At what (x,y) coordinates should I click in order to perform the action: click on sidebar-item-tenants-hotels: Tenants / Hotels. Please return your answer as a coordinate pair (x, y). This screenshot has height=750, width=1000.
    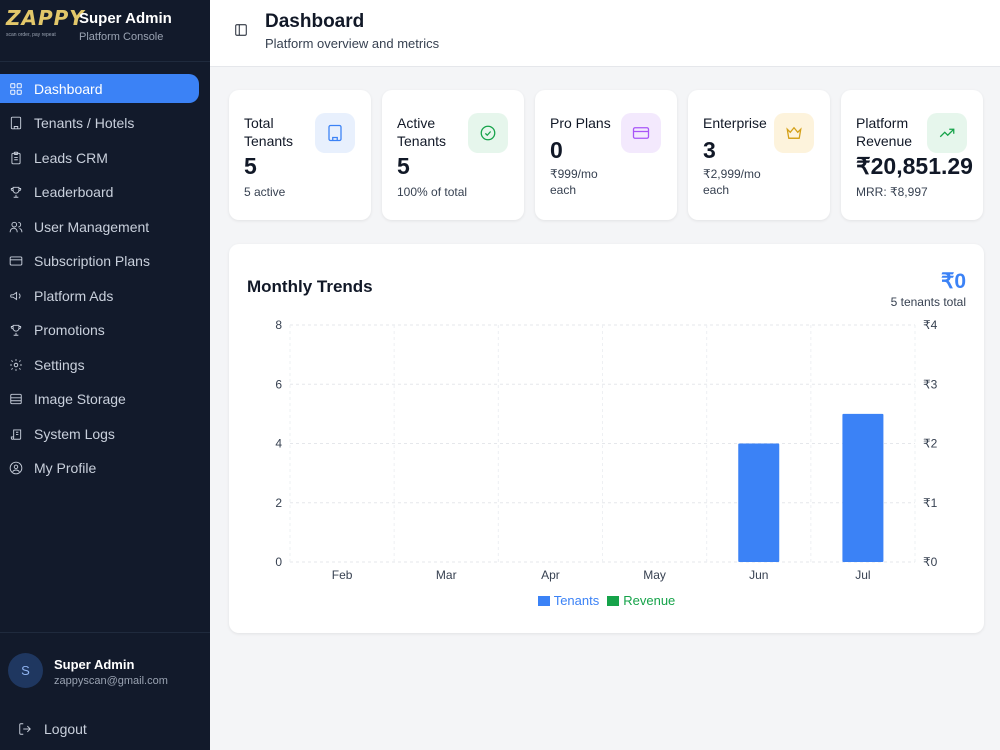
    Looking at the image, I should click on (105, 123).